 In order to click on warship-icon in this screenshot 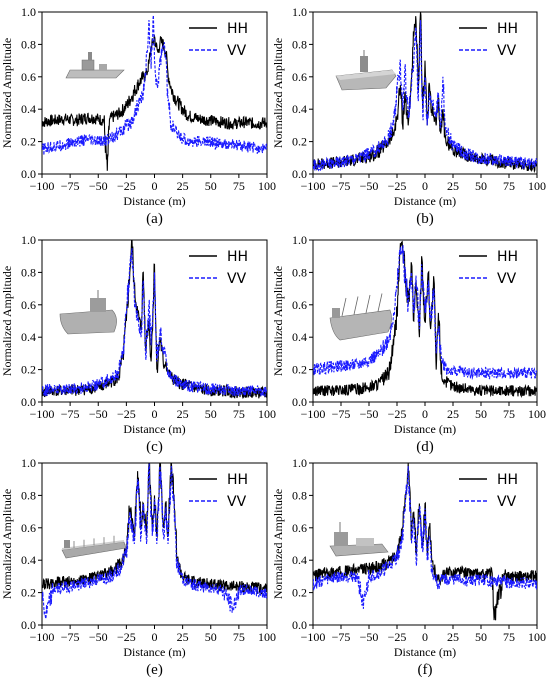, I will do `click(95, 65)`.